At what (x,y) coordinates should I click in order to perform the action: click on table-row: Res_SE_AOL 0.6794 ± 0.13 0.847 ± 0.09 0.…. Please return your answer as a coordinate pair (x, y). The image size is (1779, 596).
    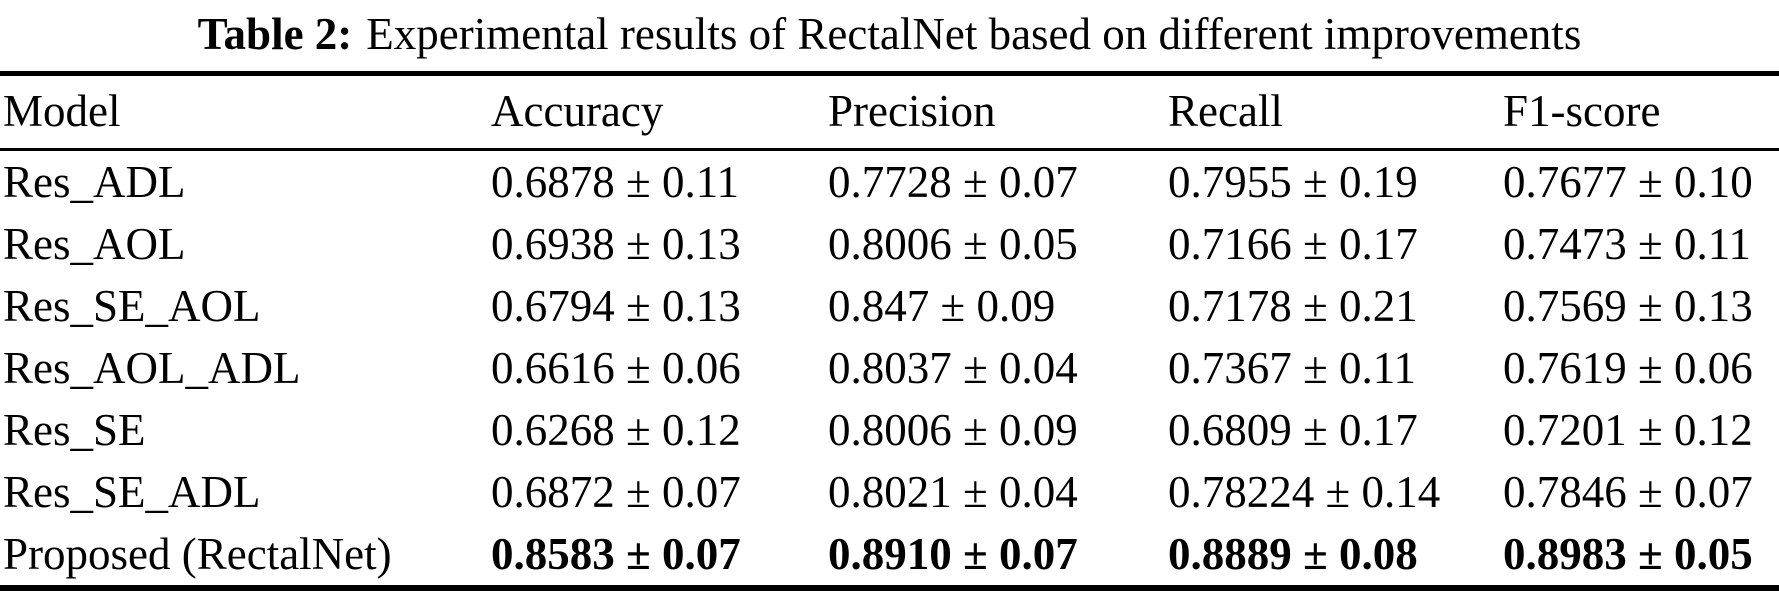
    Looking at the image, I should click on (889, 306).